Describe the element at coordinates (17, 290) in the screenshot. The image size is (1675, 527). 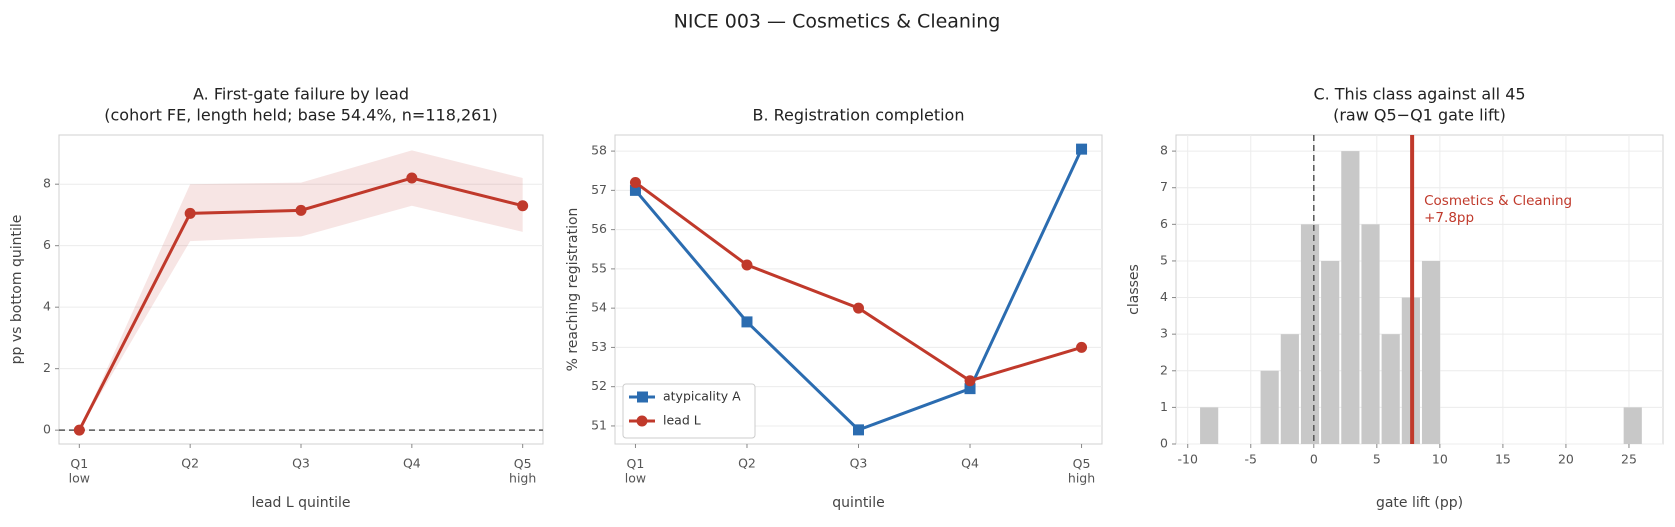
I see `y-axis-label: pp vs bottom quintile` at that location.